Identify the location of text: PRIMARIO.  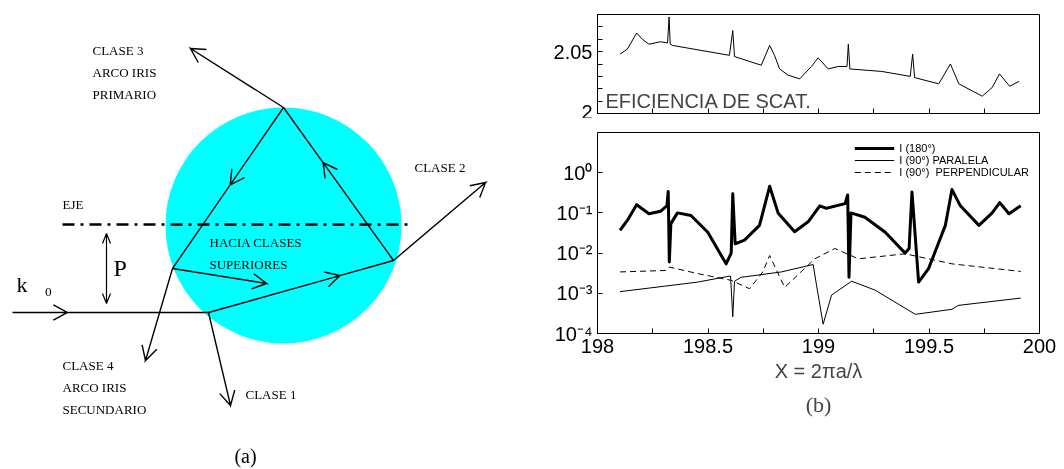
(124, 94).